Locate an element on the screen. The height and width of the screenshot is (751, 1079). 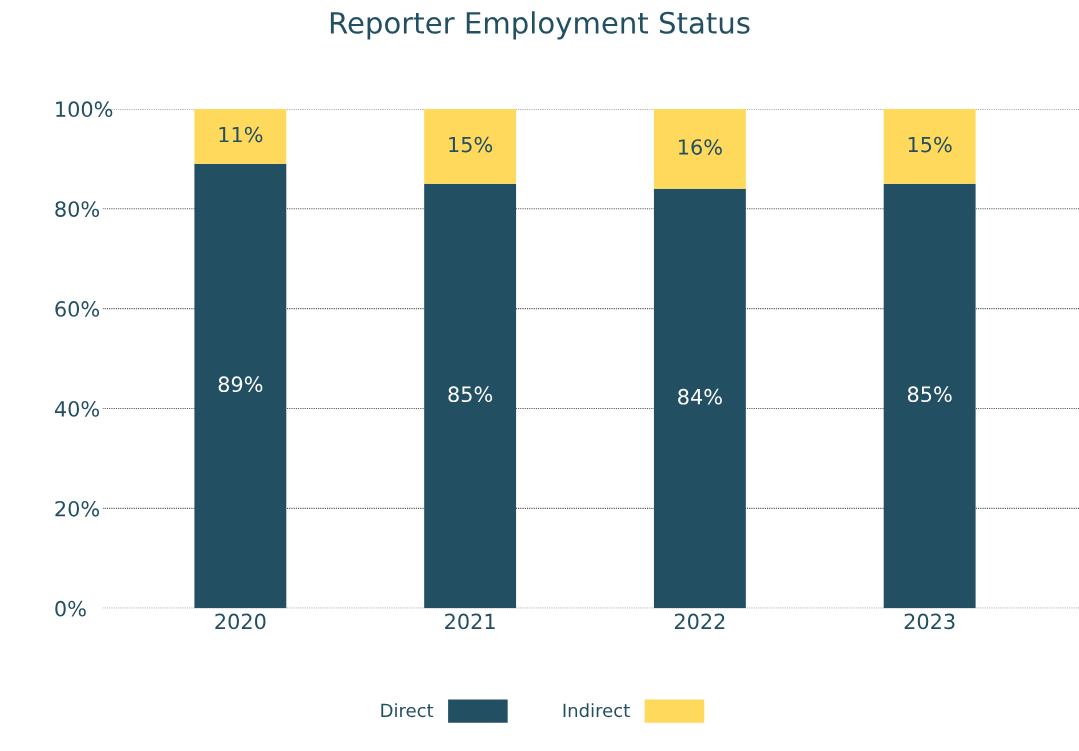
data-label: 89% is located at coordinates (240, 384).